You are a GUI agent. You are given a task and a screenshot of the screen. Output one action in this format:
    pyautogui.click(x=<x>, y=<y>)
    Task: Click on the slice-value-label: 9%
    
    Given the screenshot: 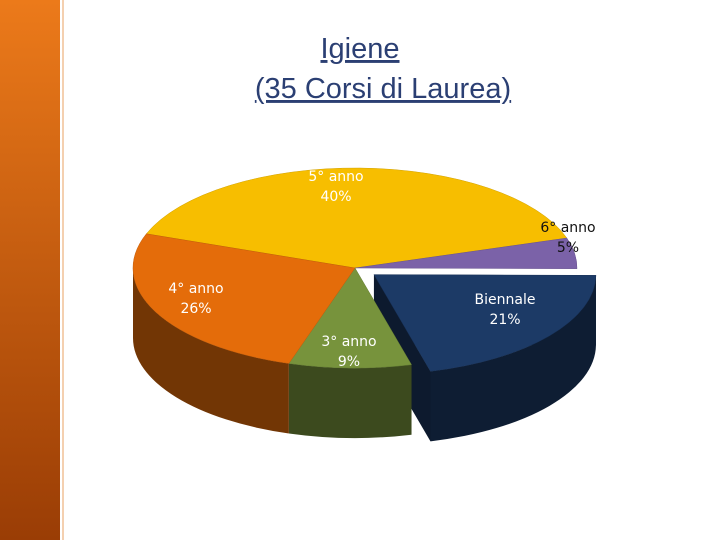 What is the action you would take?
    pyautogui.click(x=349, y=362)
    